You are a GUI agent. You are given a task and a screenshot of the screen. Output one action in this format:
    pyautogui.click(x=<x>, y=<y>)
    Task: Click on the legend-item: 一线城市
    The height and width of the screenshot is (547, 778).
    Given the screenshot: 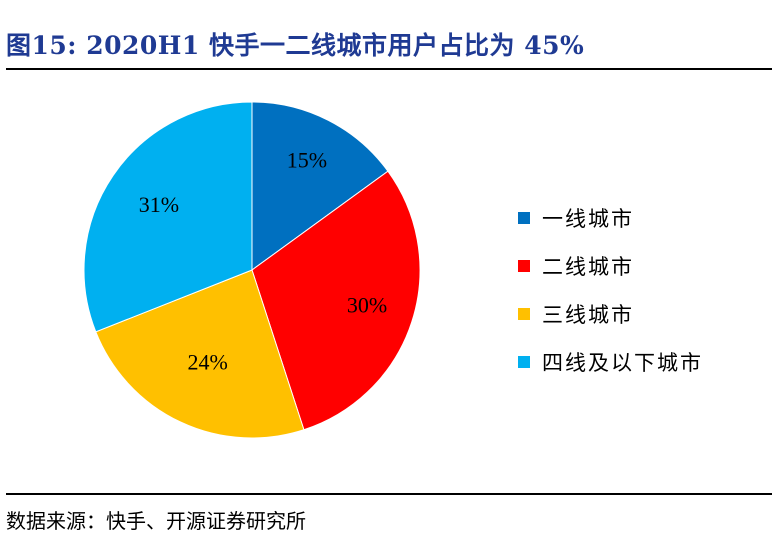 What is the action you would take?
    pyautogui.click(x=610, y=218)
    